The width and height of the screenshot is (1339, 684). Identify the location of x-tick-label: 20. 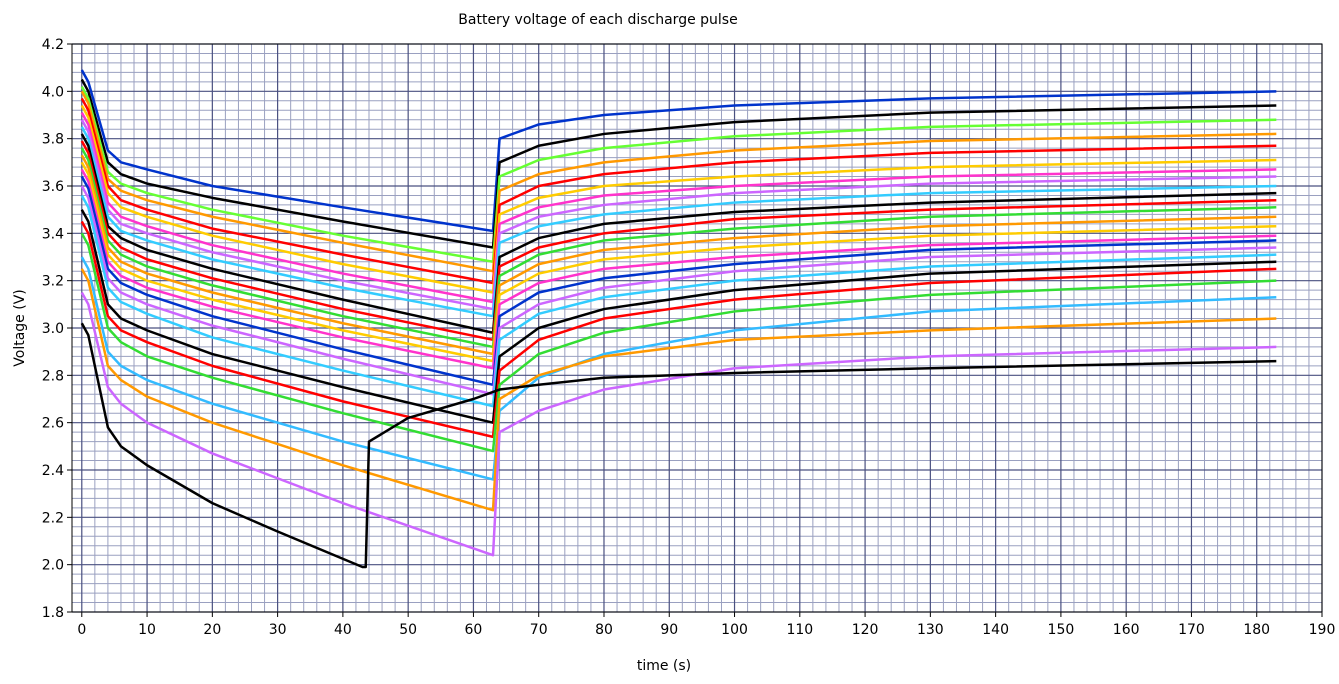
(212, 630).